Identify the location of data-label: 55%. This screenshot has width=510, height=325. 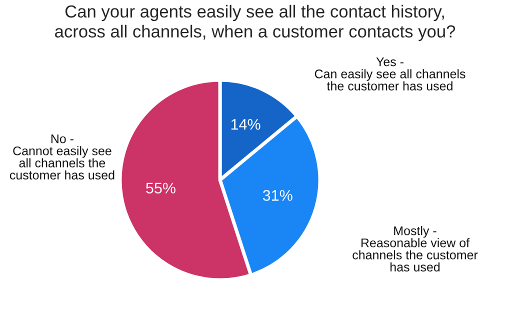
(161, 188).